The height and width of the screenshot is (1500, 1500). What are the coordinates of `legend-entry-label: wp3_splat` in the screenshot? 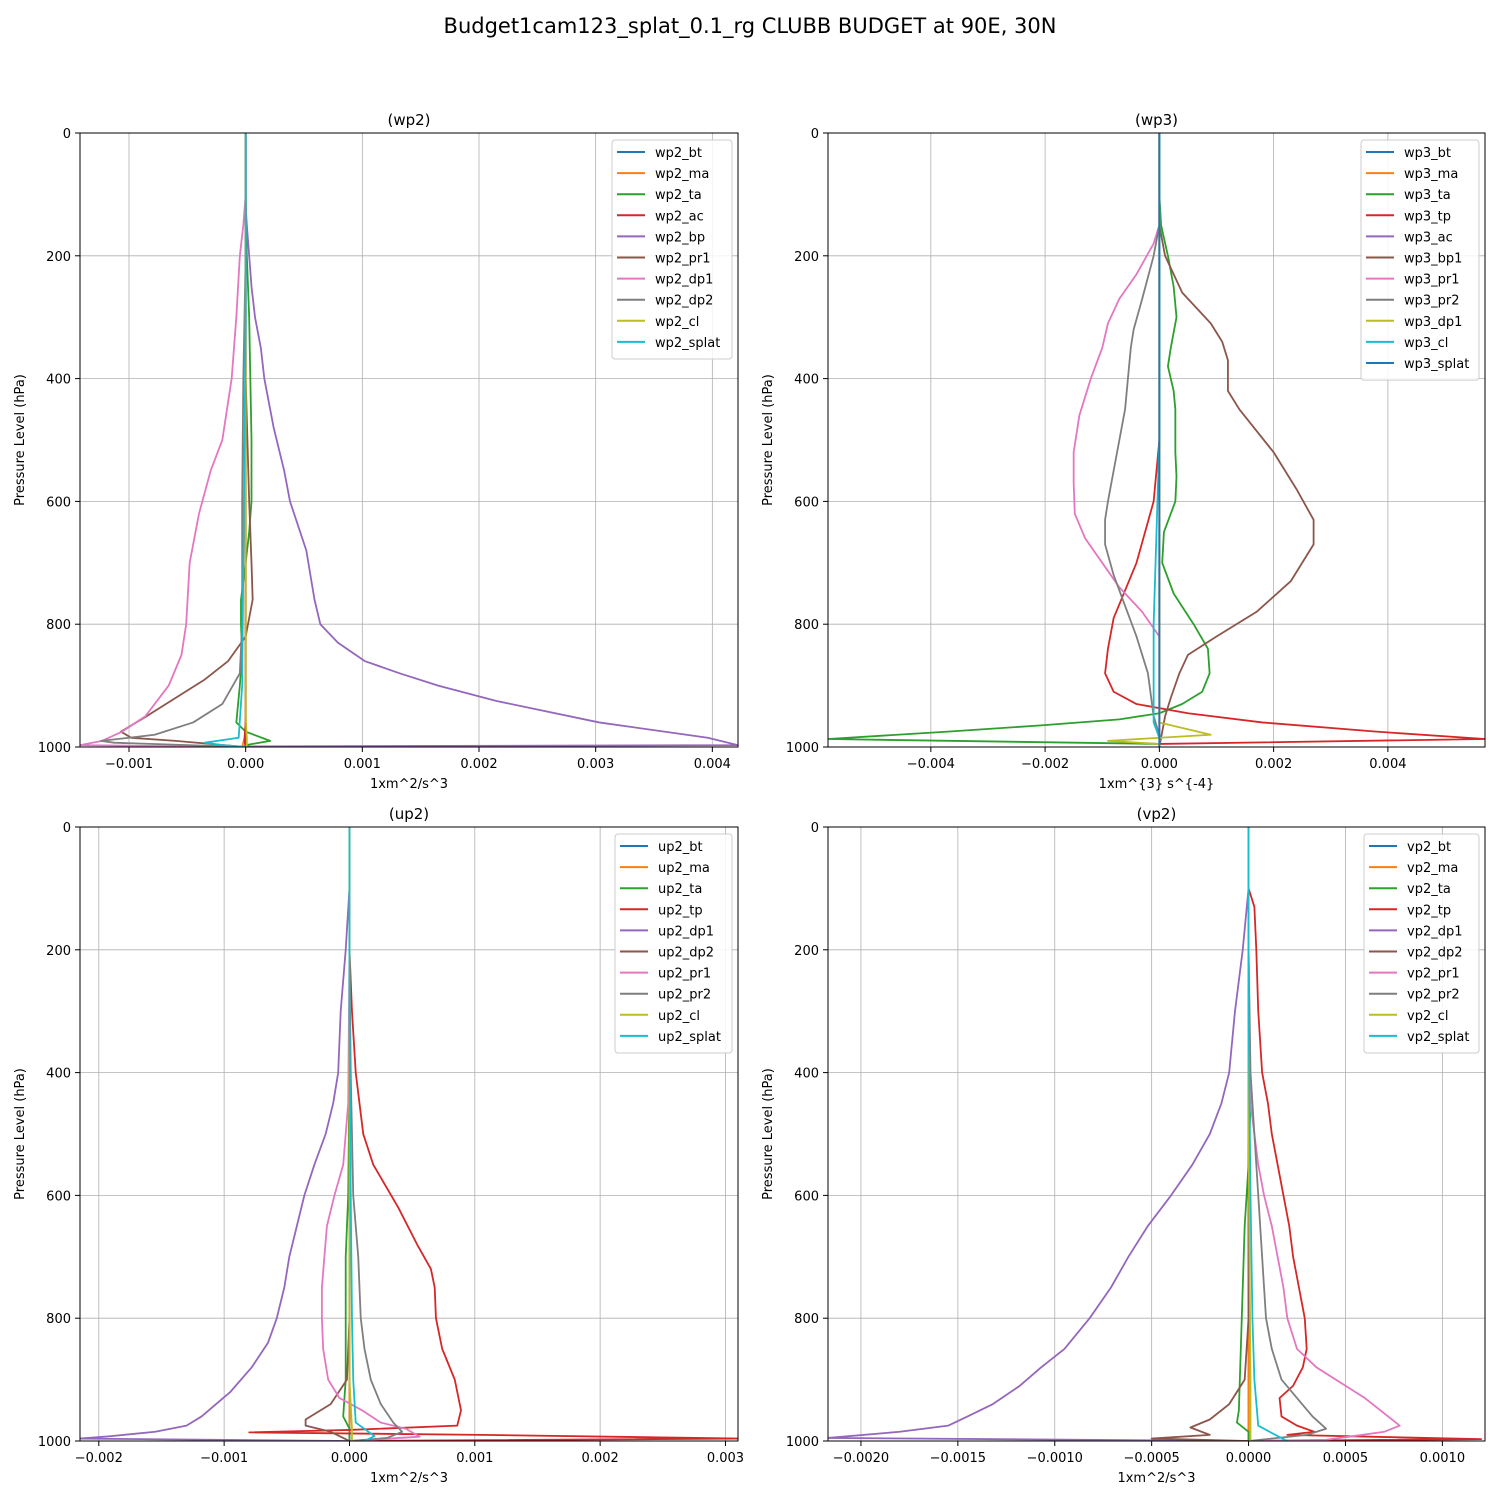 It's located at (1436, 364).